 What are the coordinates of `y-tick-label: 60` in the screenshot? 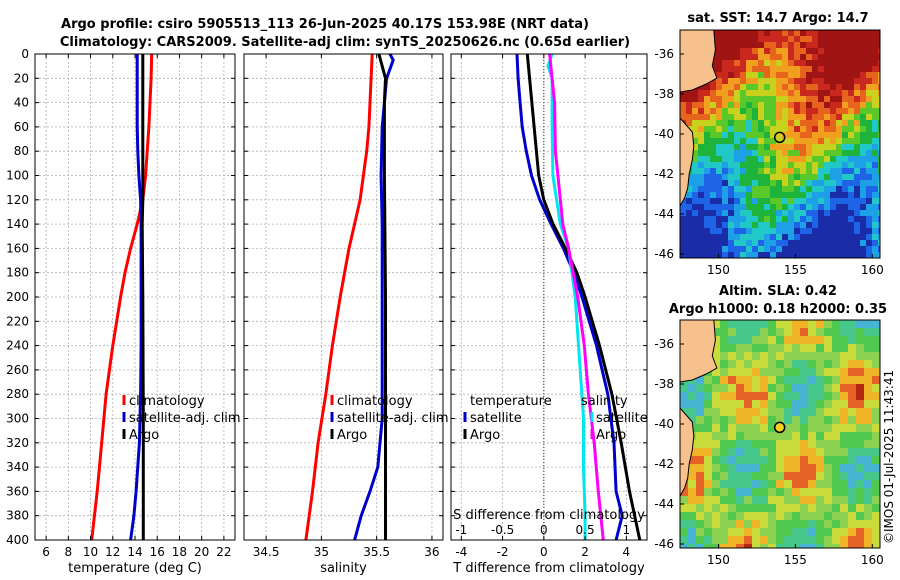 It's located at (21, 127).